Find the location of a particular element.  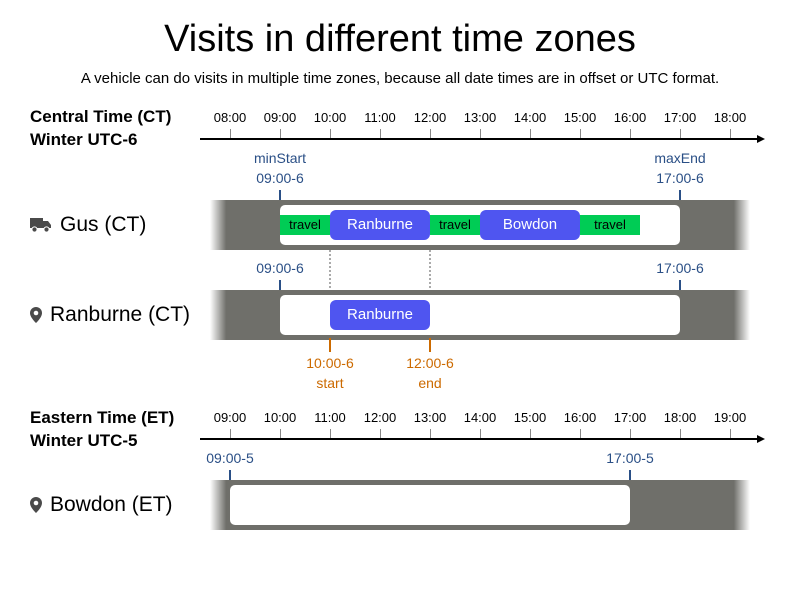

diagram-title: Visits in different time zones is located at coordinates (400, 39).